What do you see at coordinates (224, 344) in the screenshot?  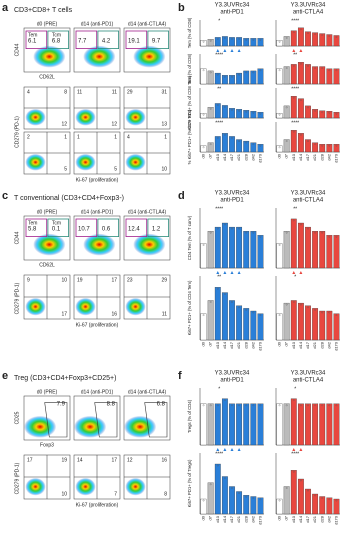 I see `category-label: d14` at bounding box center [224, 344].